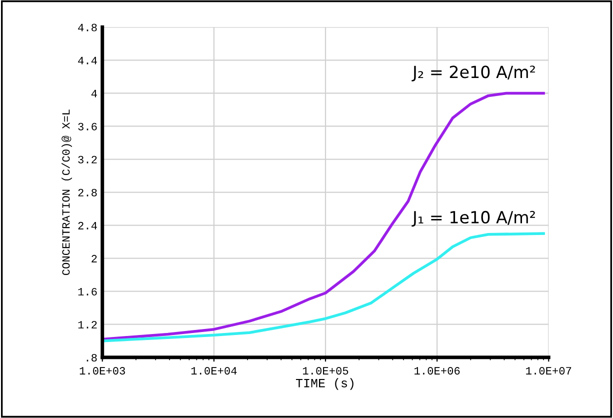  Describe the element at coordinates (437, 371) in the screenshot. I see `x-tick-label: 1.0E+06` at that location.